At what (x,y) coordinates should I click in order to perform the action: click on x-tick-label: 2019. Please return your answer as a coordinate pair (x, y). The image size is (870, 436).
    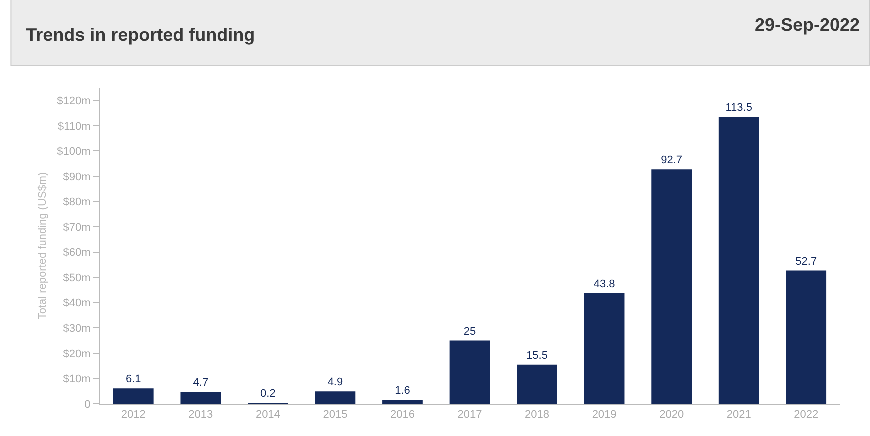
    Looking at the image, I should click on (604, 415).